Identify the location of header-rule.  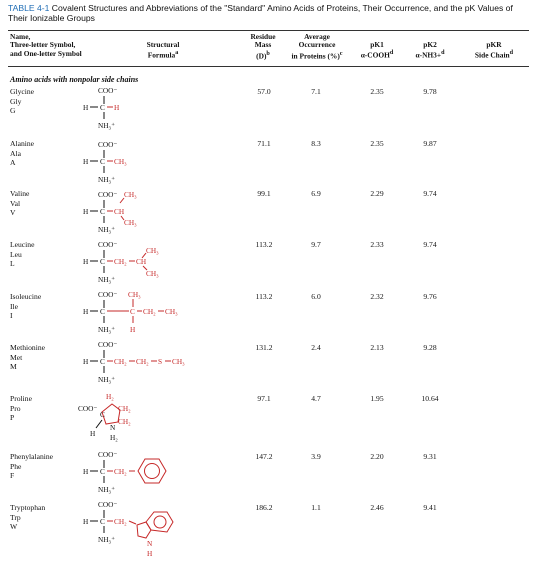
(268, 66).